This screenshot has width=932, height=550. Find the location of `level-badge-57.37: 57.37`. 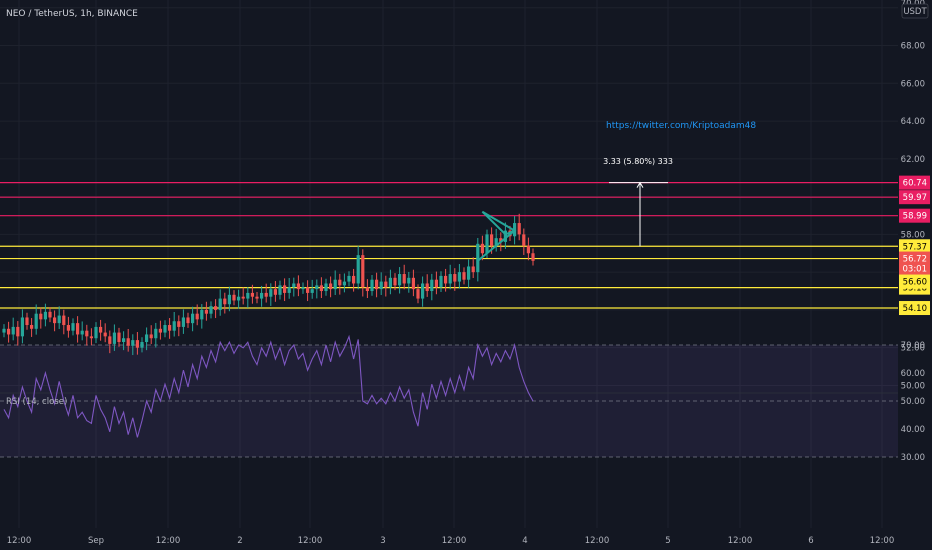

level-badge-57.37: 57.37 is located at coordinates (915, 247).